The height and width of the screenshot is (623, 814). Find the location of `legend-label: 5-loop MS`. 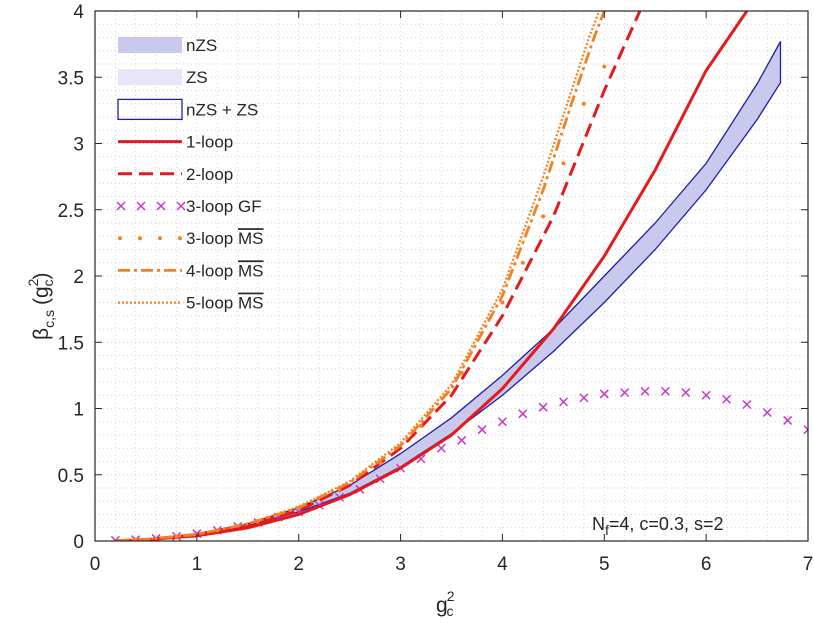

legend-label: 5-loop MS is located at coordinates (224, 303).